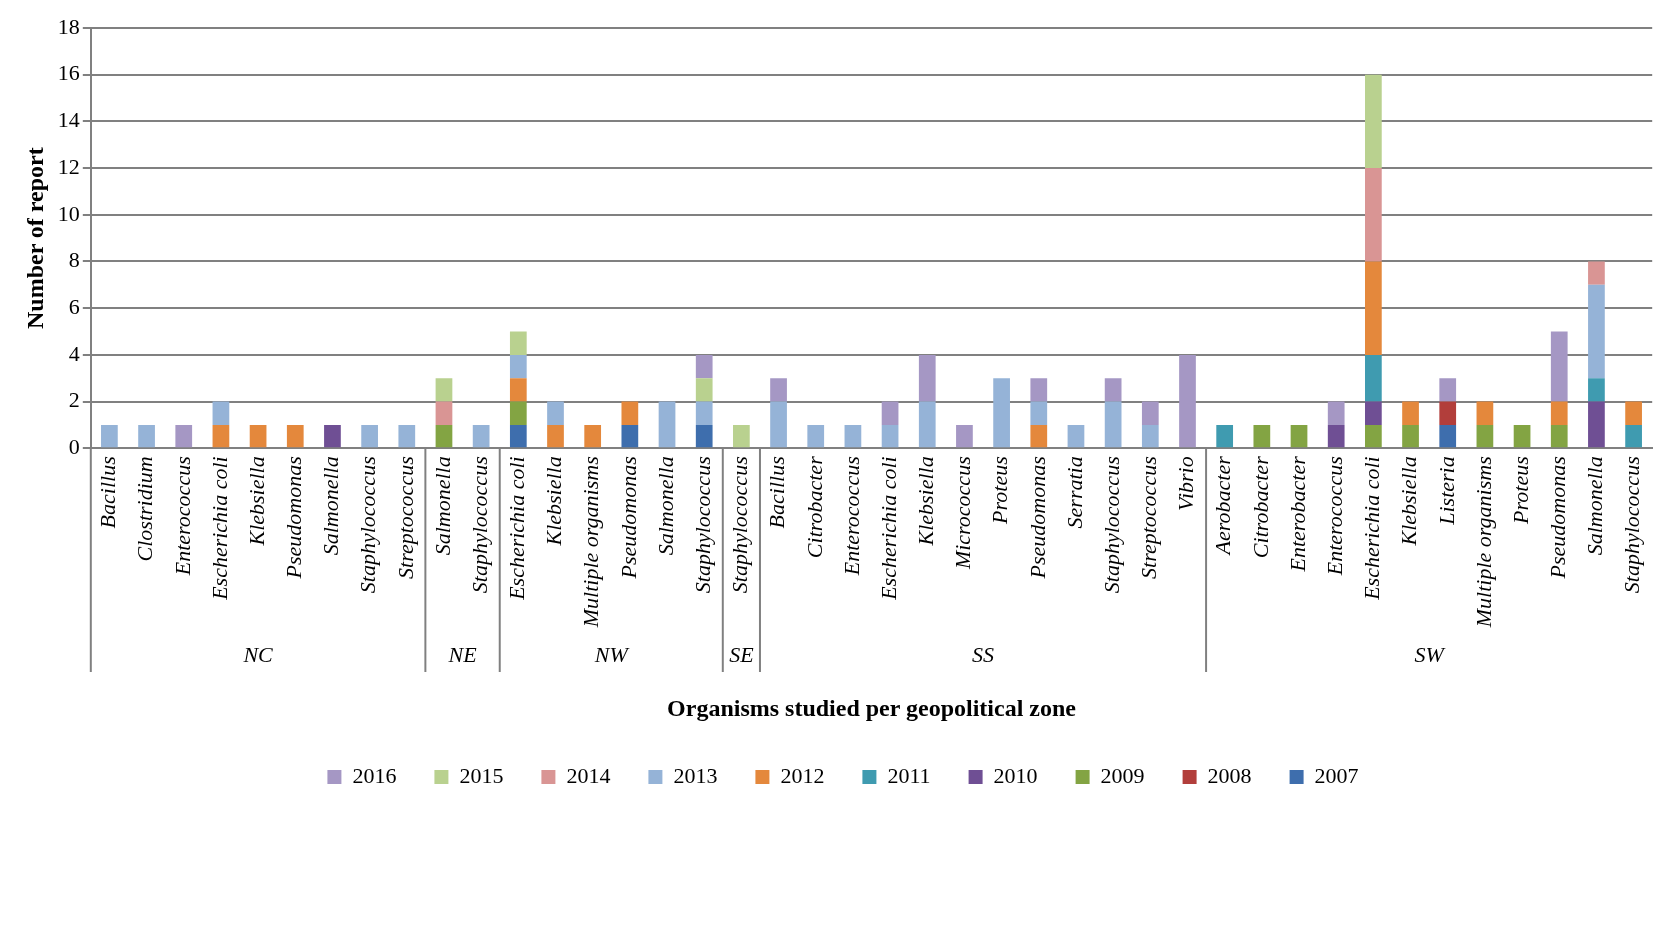  Describe the element at coordinates (909, 775) in the screenshot. I see `legend-label: 2011` at that location.